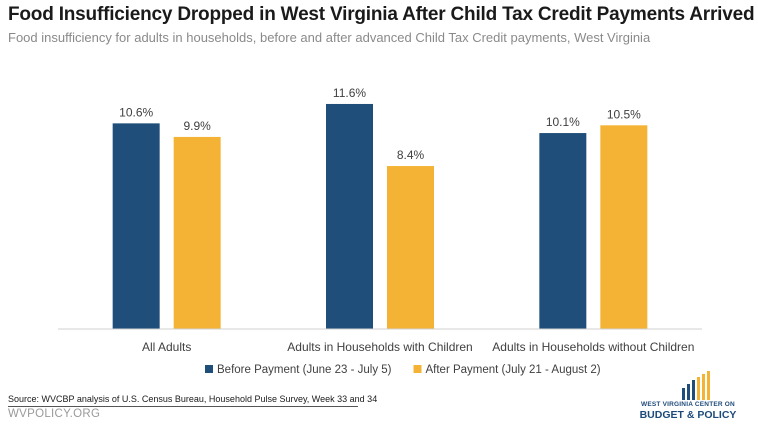 This screenshot has width=758, height=426. Describe the element at coordinates (411, 155) in the screenshot. I see `data-label: 8.4%` at that location.